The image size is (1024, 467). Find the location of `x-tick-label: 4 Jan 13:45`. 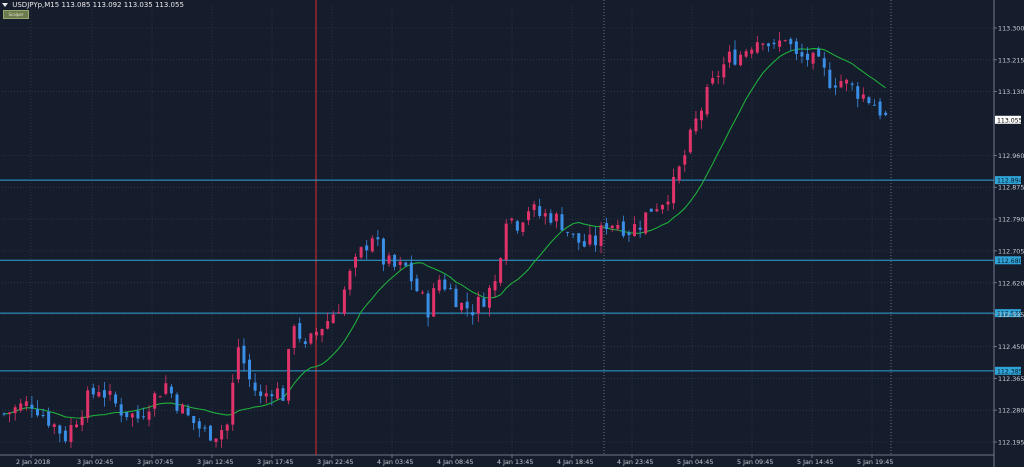

x-tick-label: 4 Jan 13:45 is located at coordinates (515, 462).